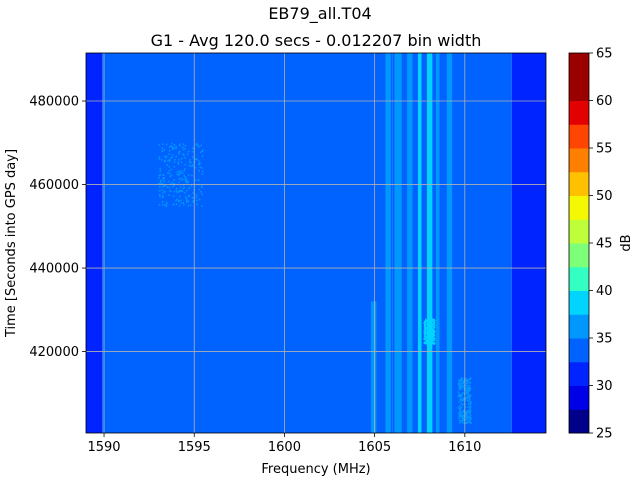 This screenshot has height=480, width=640. I want to click on heatmap-band, so click(528, 243).